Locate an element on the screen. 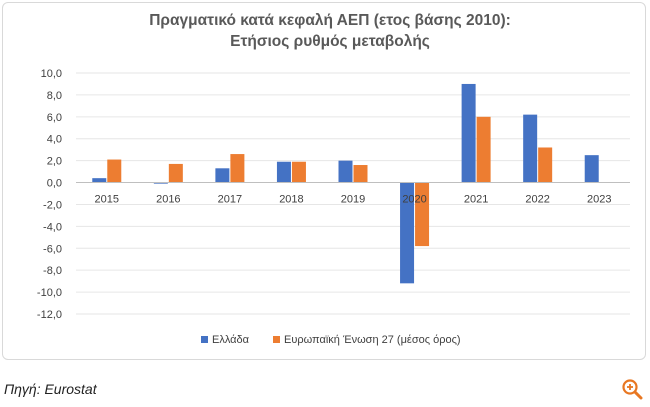 The height and width of the screenshot is (407, 650). x-tick-label: 2019 is located at coordinates (353, 200).